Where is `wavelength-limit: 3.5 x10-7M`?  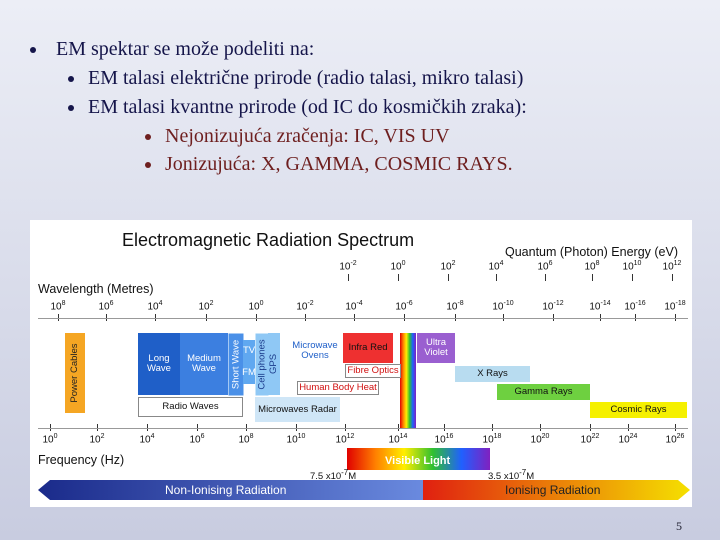 wavelength-limit: 3.5 x10-7M is located at coordinates (511, 475).